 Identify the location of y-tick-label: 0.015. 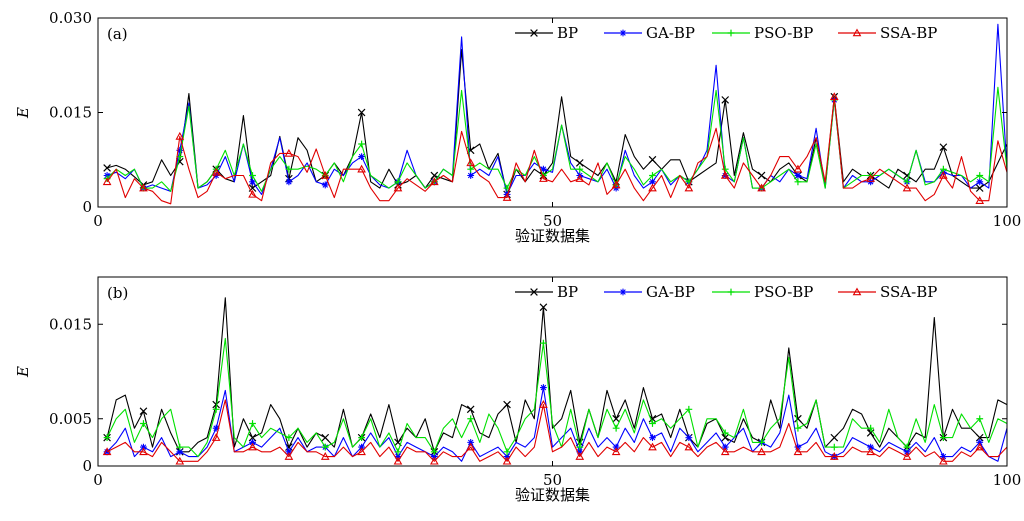
(70, 324).